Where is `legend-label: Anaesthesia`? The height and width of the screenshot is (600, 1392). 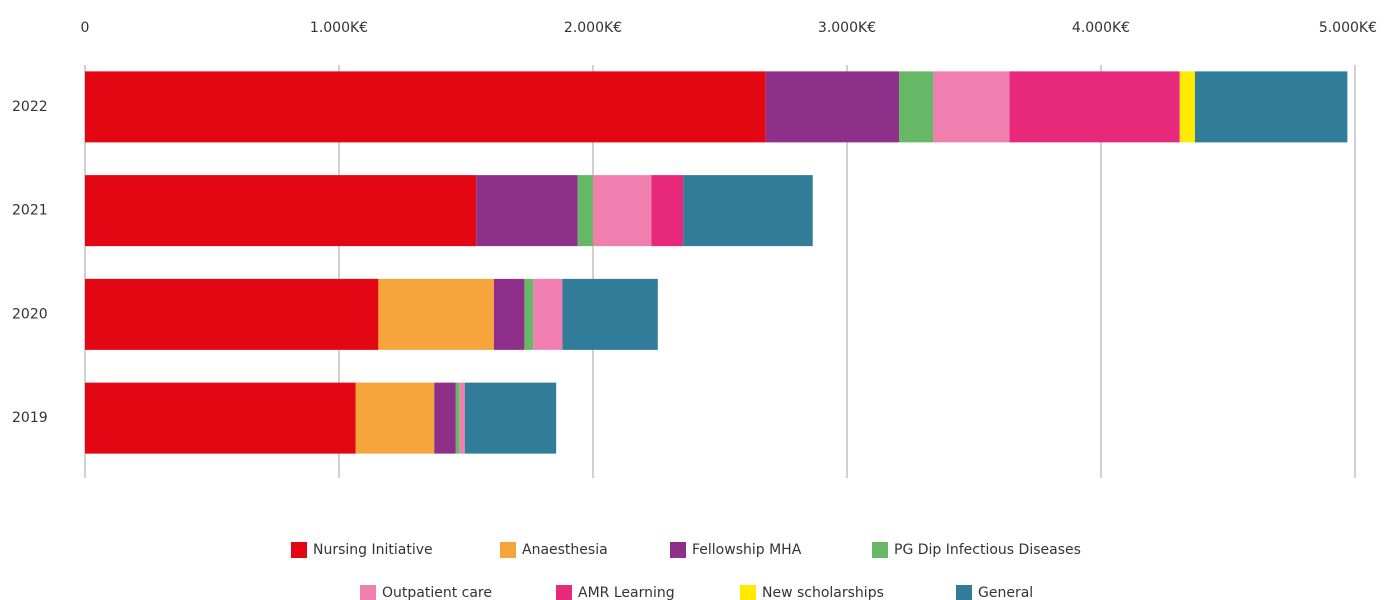 legend-label: Anaesthesia is located at coordinates (565, 550).